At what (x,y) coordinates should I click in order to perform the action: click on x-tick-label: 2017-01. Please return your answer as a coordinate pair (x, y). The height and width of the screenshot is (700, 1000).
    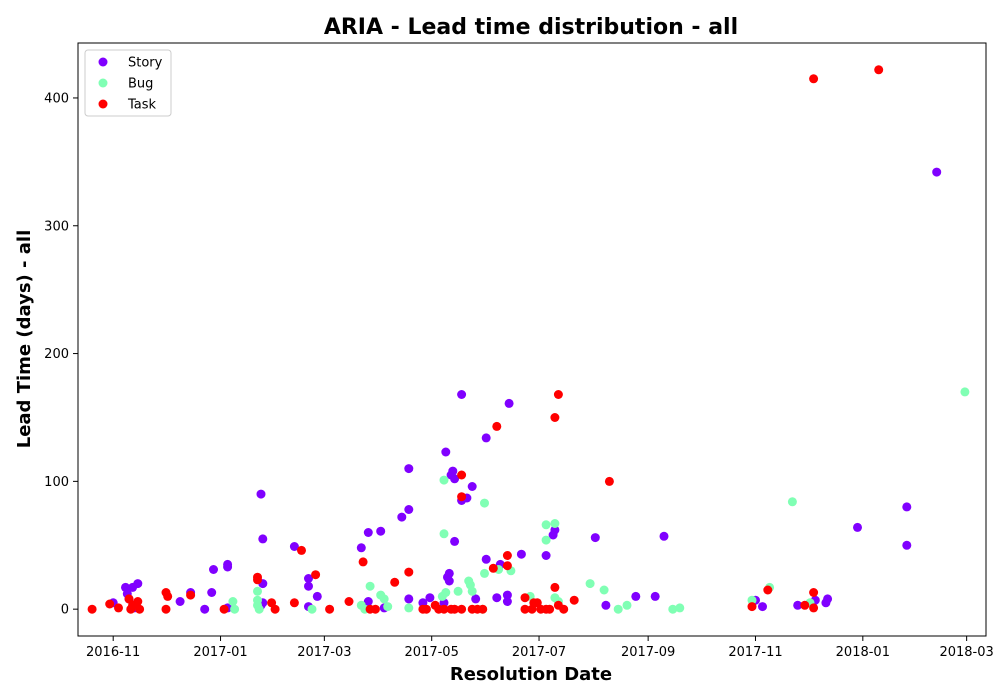
    Looking at the image, I should click on (220, 652).